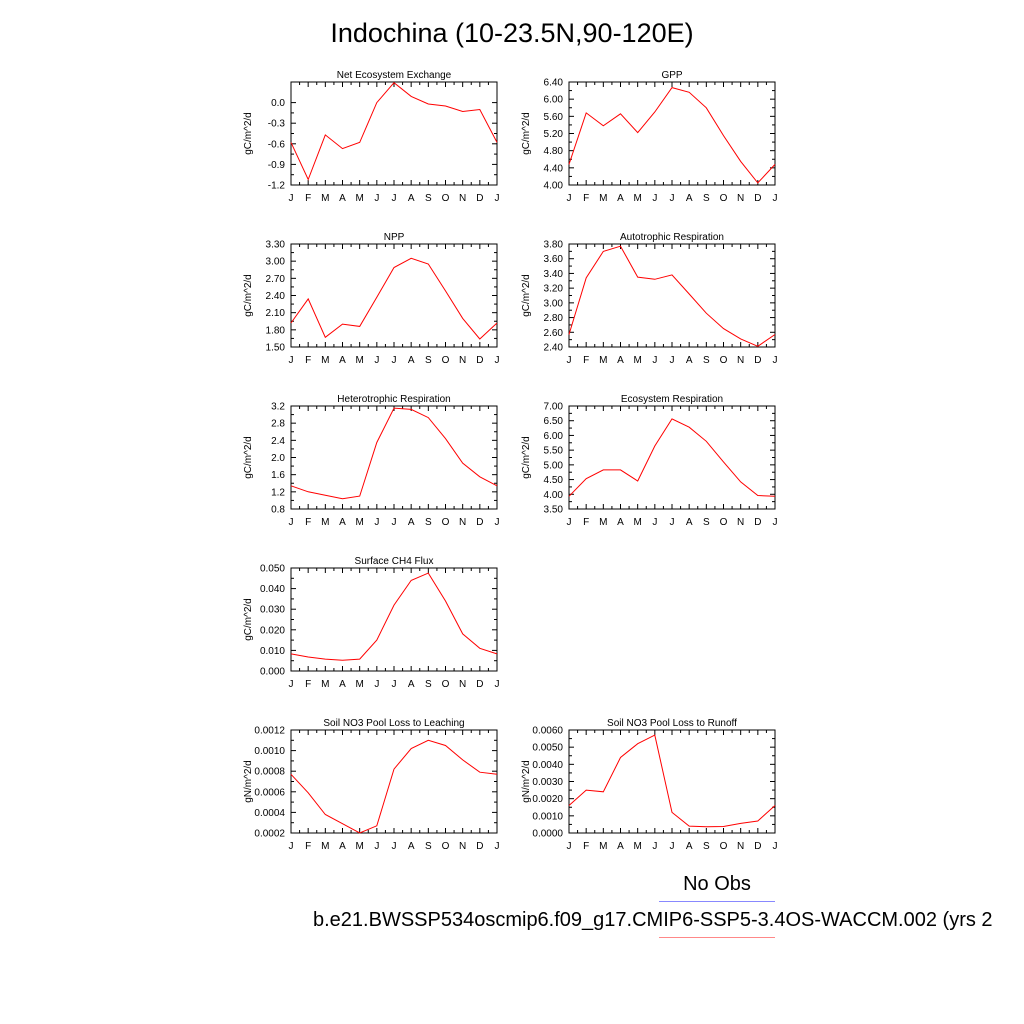  Describe the element at coordinates (547, 816) in the screenshot. I see `y-tick-label: 0.0010` at that location.